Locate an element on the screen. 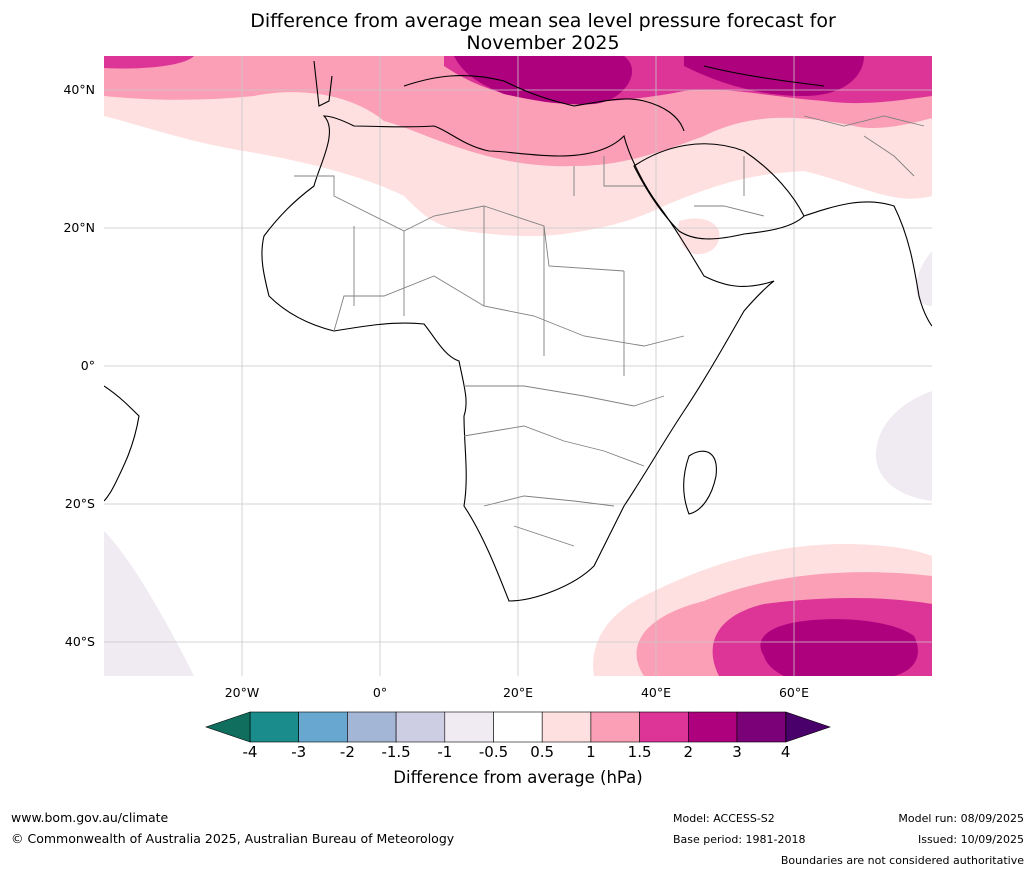  anomaly-0.5-arabia is located at coordinates (699, 236).